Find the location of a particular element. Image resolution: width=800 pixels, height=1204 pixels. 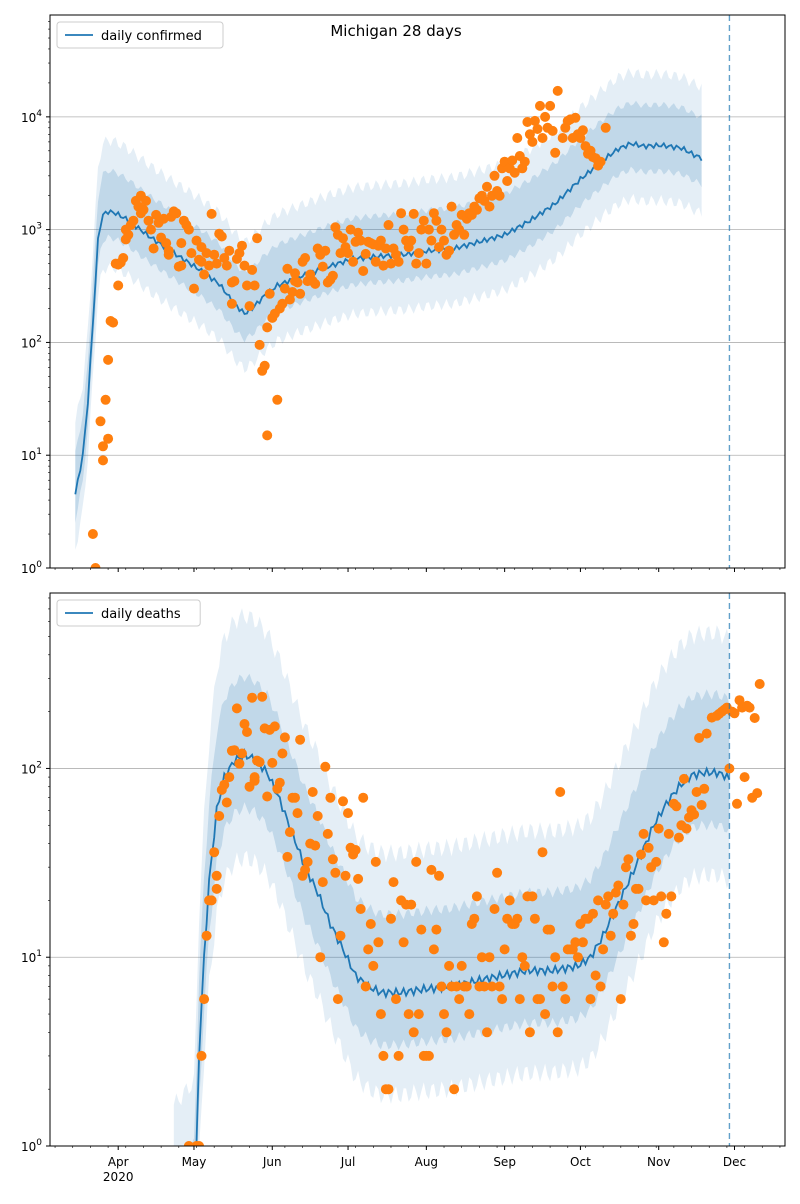

y-tick-label: 10⁰ is located at coordinates (31, 1146).